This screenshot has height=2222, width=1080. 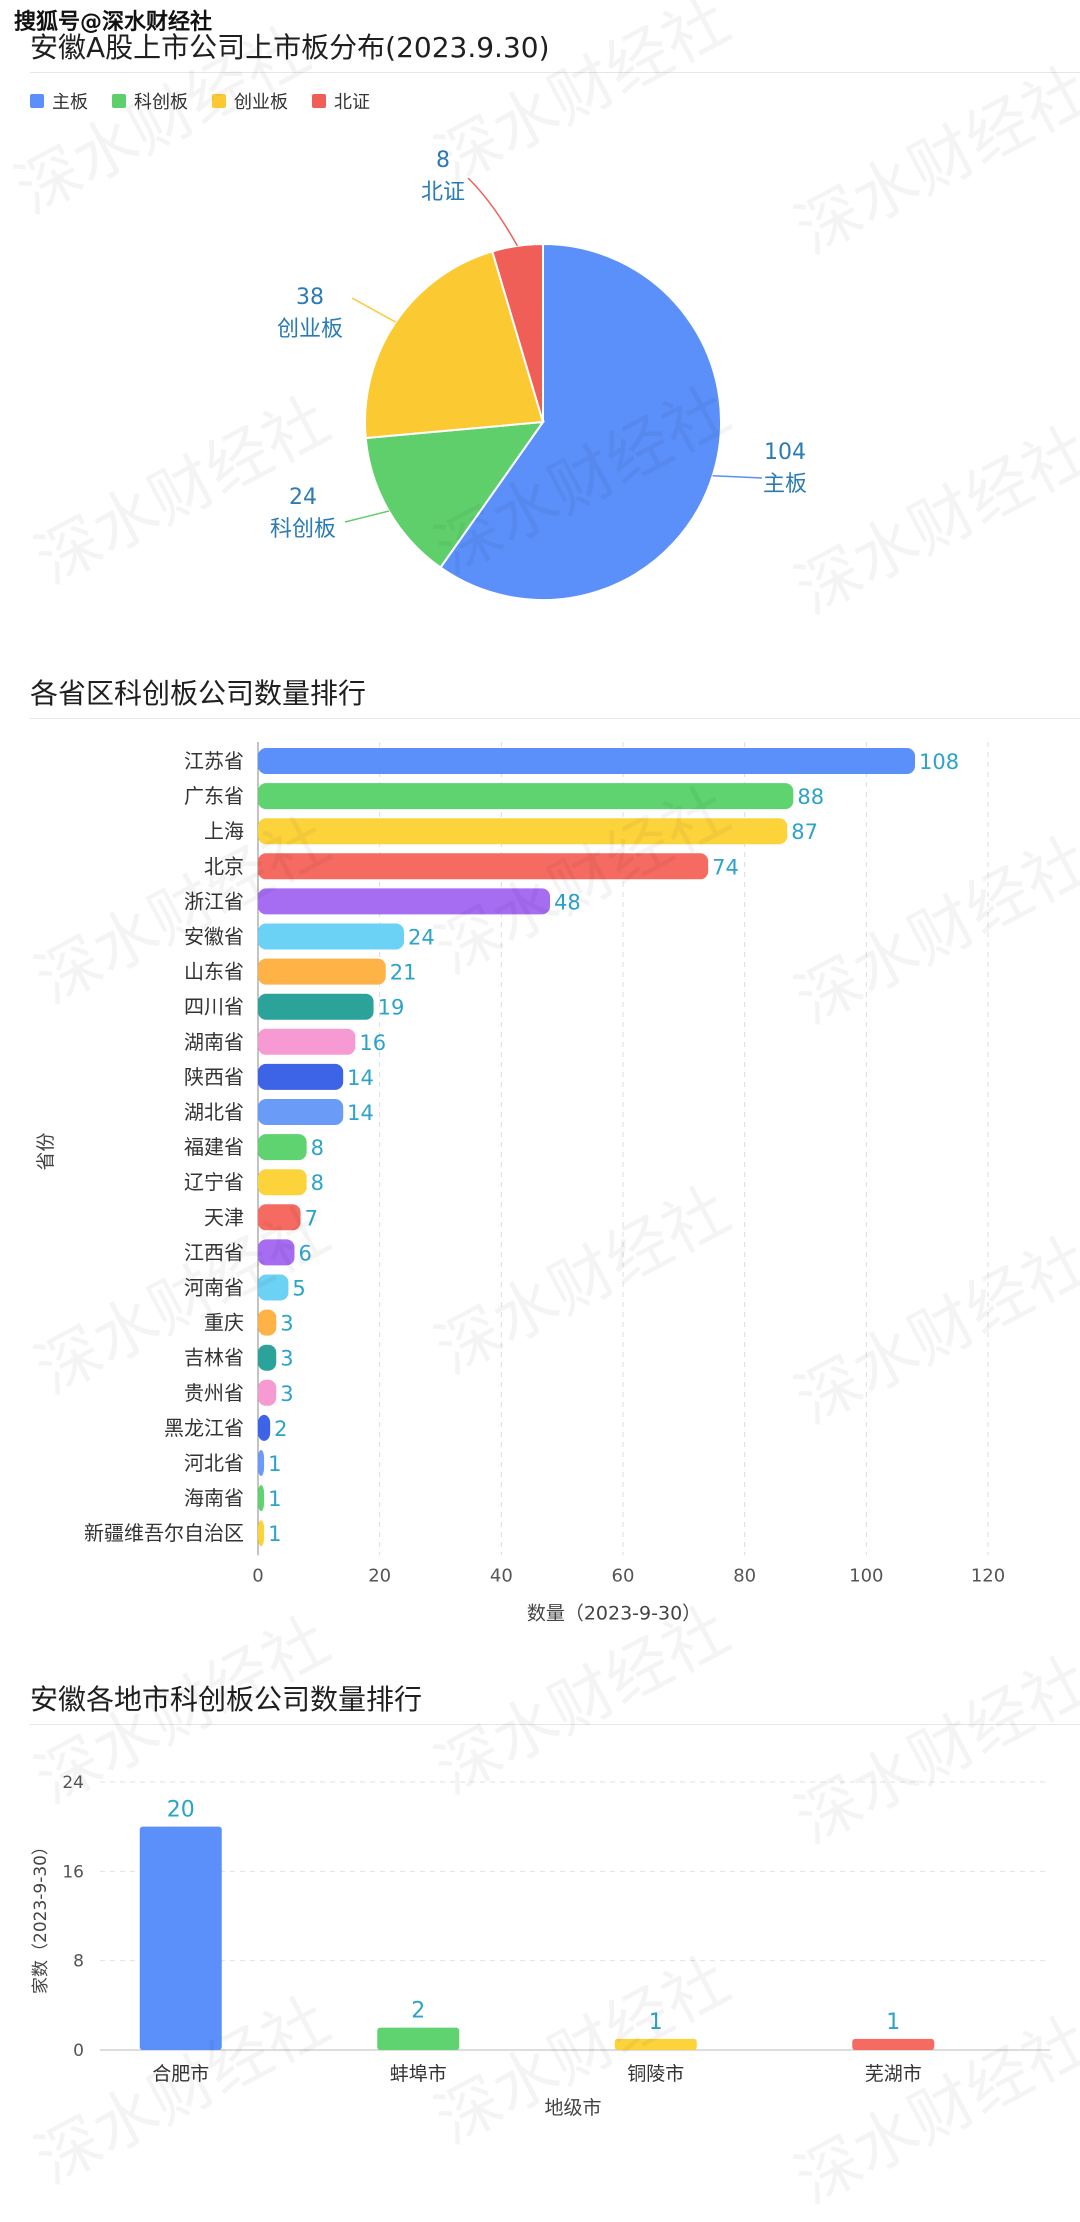 What do you see at coordinates (303, 529) in the screenshot?
I see `pie-category-label-1: 科创板` at bounding box center [303, 529].